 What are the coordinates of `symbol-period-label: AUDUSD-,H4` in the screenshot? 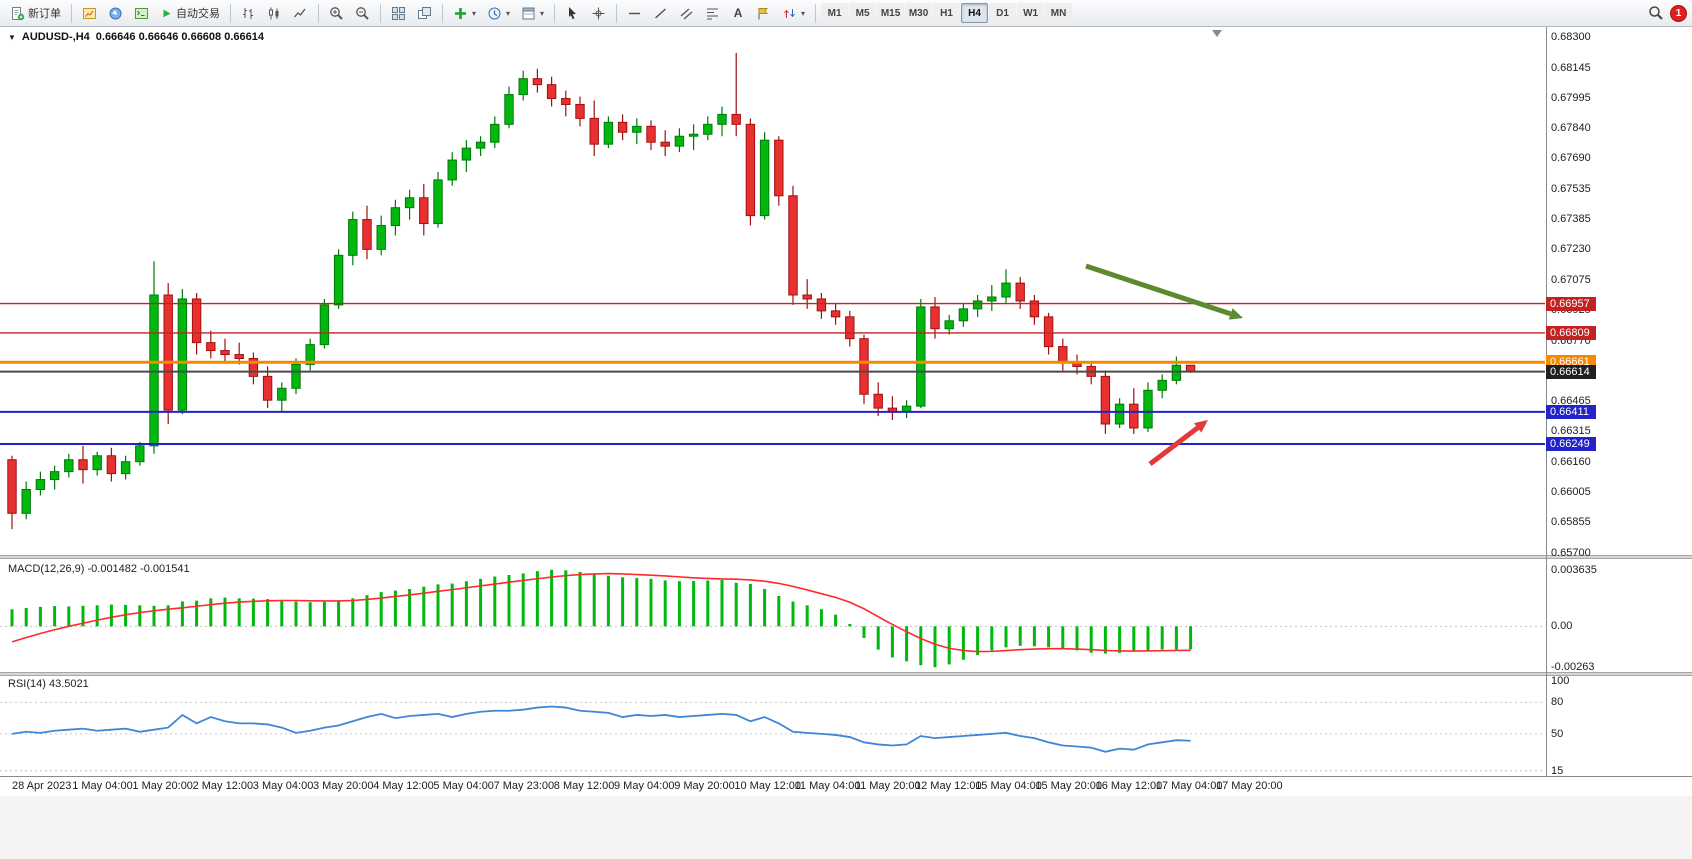 It's located at (55, 37).